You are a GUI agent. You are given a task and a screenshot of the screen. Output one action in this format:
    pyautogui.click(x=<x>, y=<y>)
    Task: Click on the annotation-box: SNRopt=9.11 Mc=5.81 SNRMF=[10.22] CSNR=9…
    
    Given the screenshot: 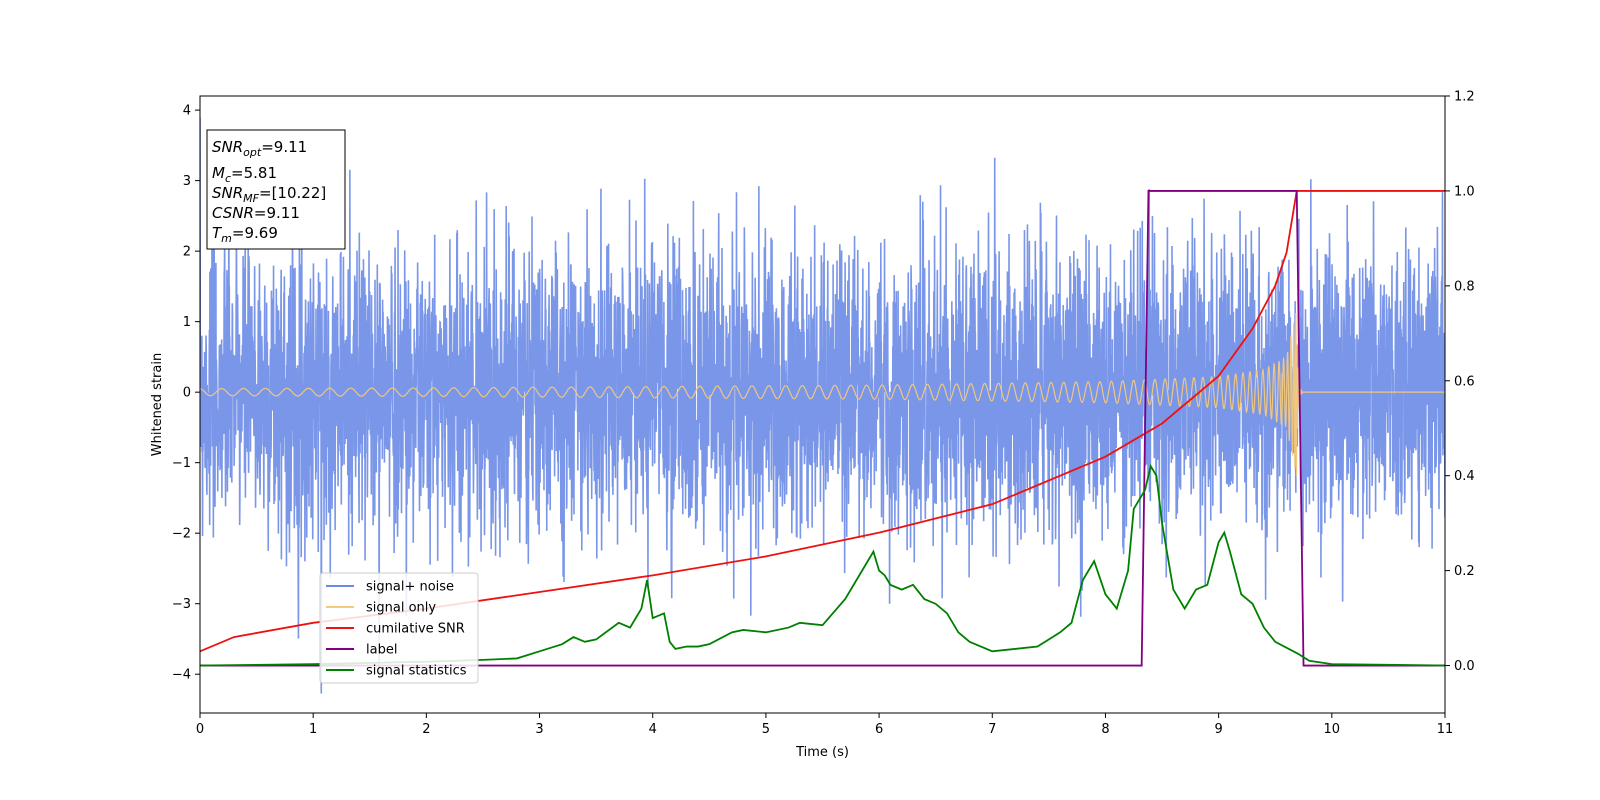 What is the action you would take?
    pyautogui.click(x=276, y=189)
    